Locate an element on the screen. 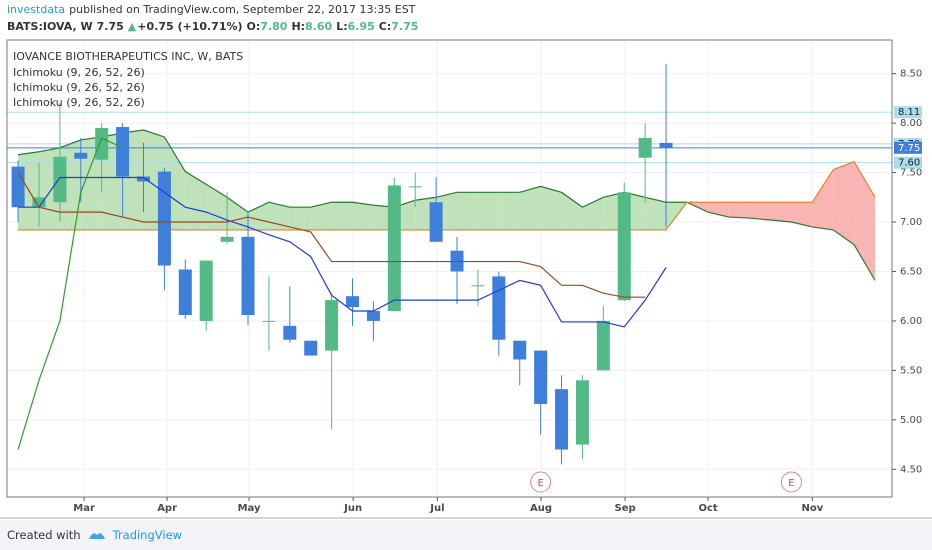  brand: TradingView is located at coordinates (147, 535).